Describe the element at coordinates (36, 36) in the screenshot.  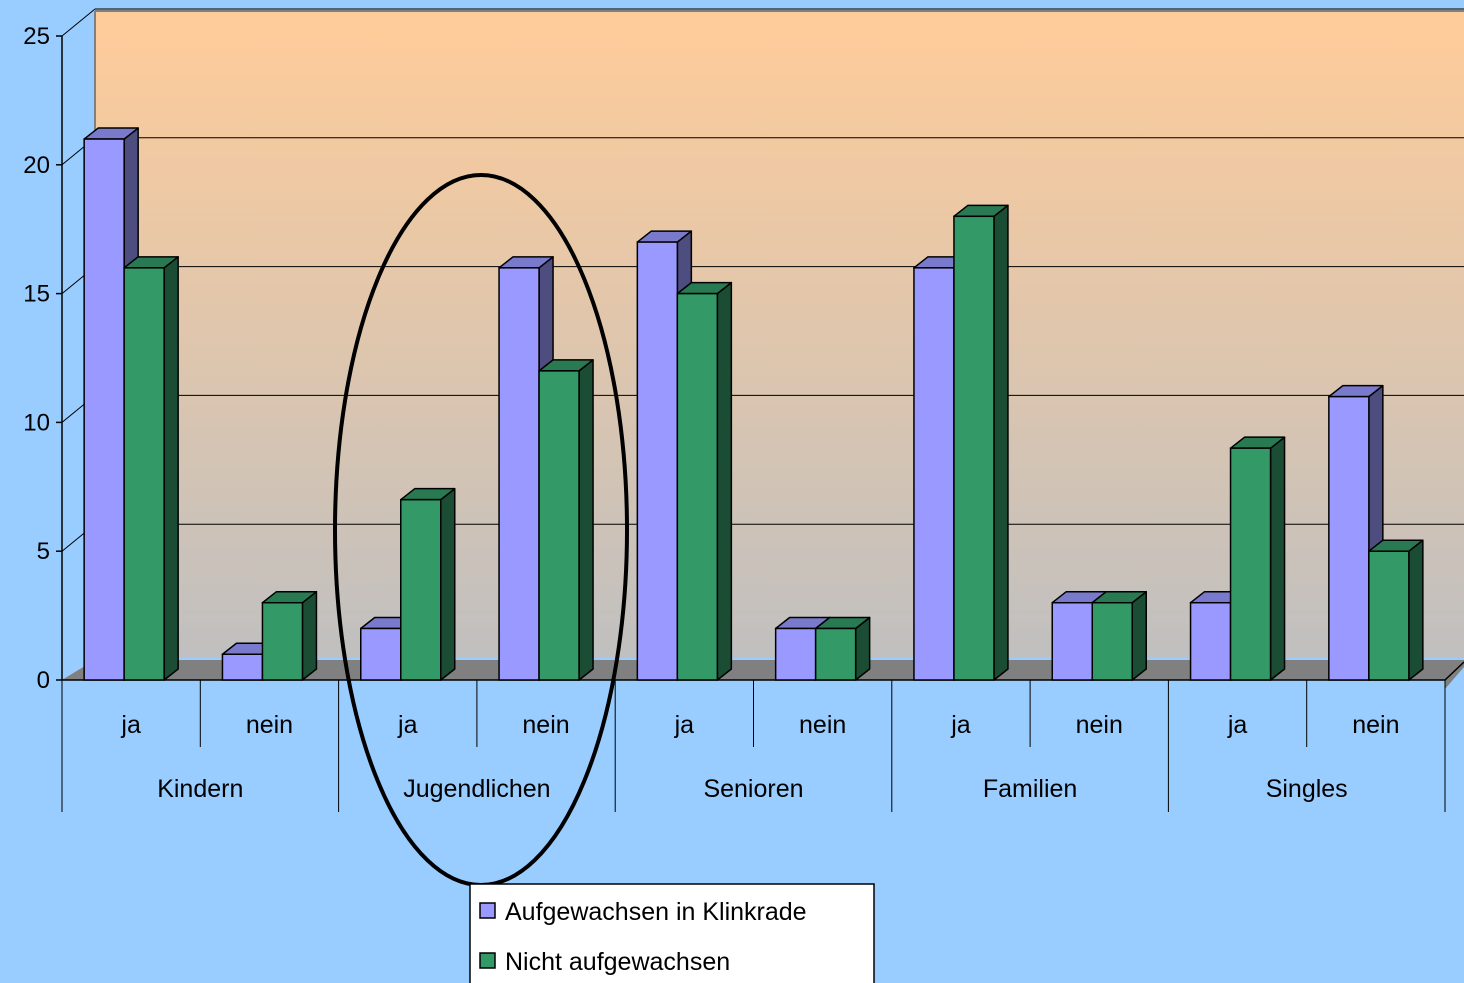
I see `y-tick-label: 25` at that location.